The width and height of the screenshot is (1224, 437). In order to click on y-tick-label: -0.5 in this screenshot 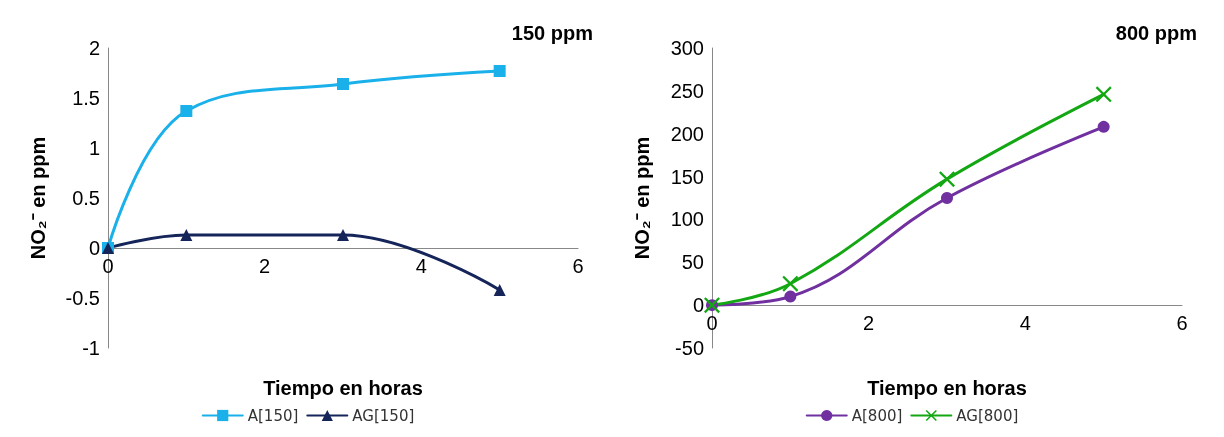, I will do `click(82, 298)`.